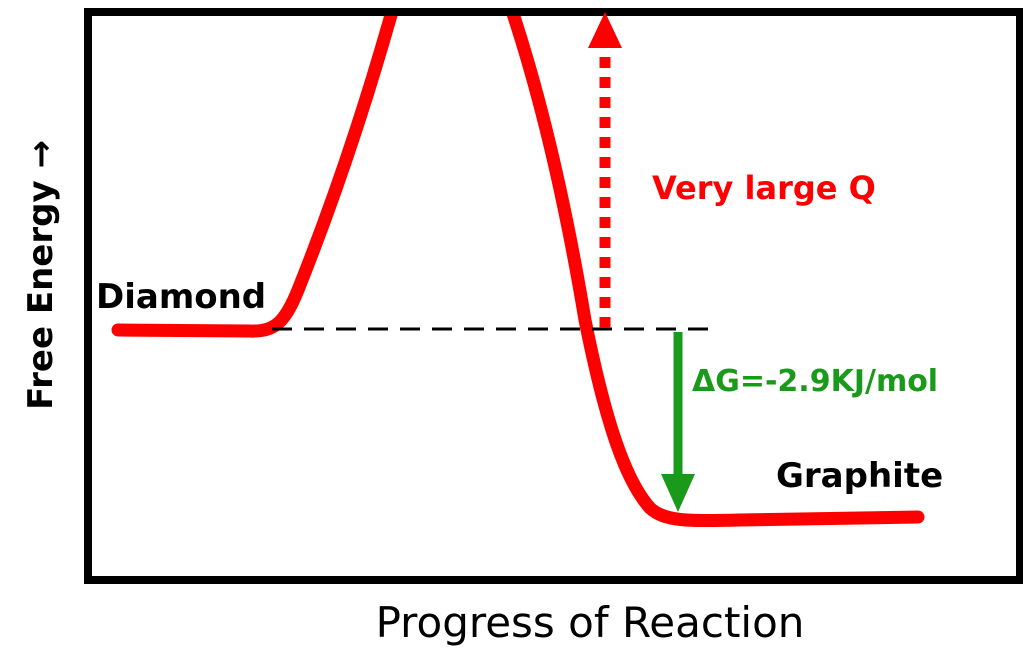 The width and height of the screenshot is (1023, 656). What do you see at coordinates (41, 275) in the screenshot?
I see `y-axis-label: Free Energy →` at bounding box center [41, 275].